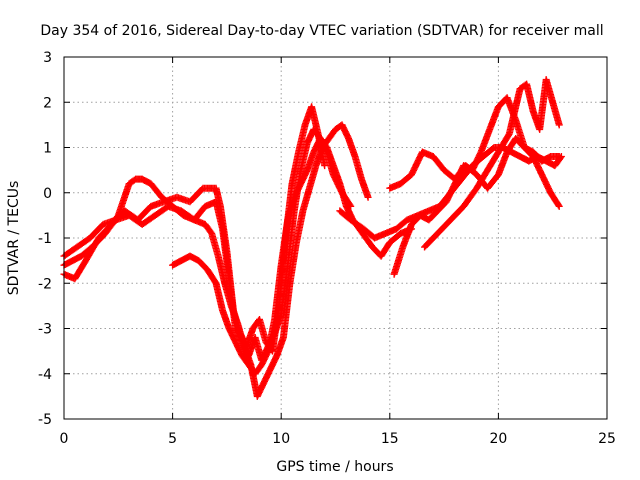 This screenshot has height=480, width=640. I want to click on series-arc-h, so click(492, 163).